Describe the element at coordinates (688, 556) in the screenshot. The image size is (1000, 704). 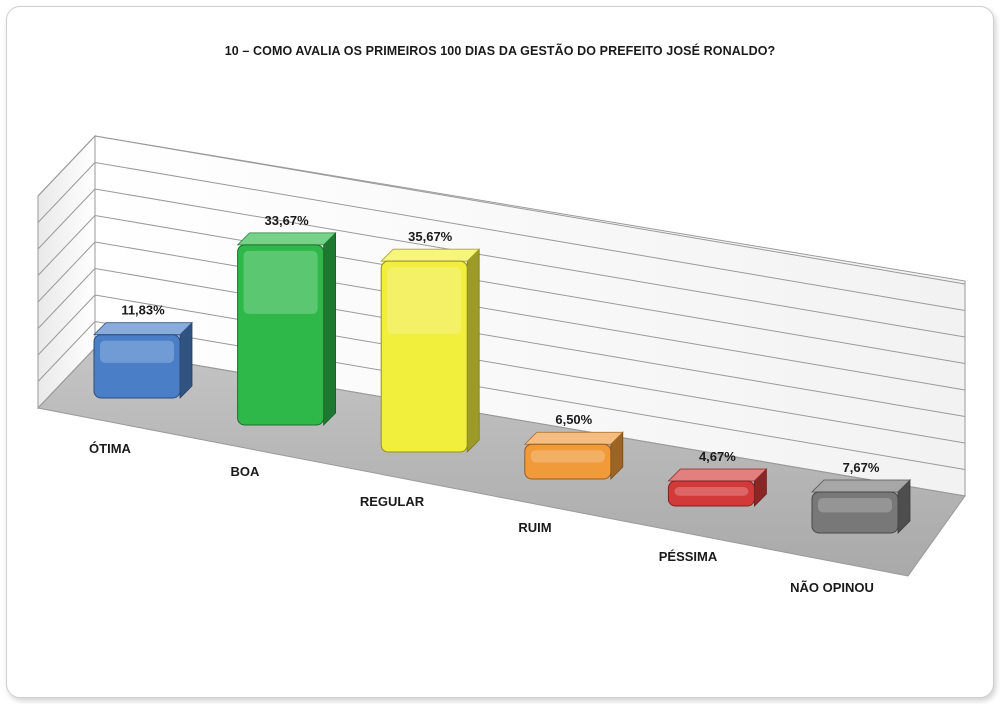
I see `category-label: PÉSSIMA` at that location.